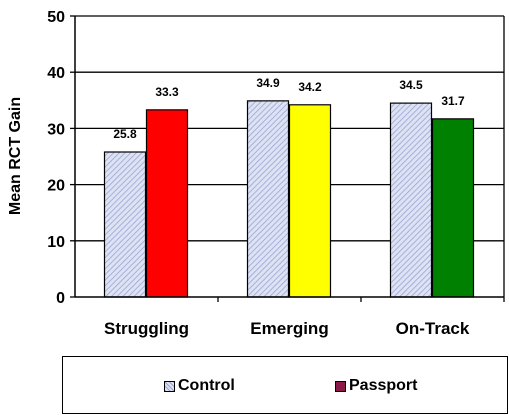 Image resolution: width=509 pixels, height=415 pixels. I want to click on legend-item-control: Control, so click(199, 386).